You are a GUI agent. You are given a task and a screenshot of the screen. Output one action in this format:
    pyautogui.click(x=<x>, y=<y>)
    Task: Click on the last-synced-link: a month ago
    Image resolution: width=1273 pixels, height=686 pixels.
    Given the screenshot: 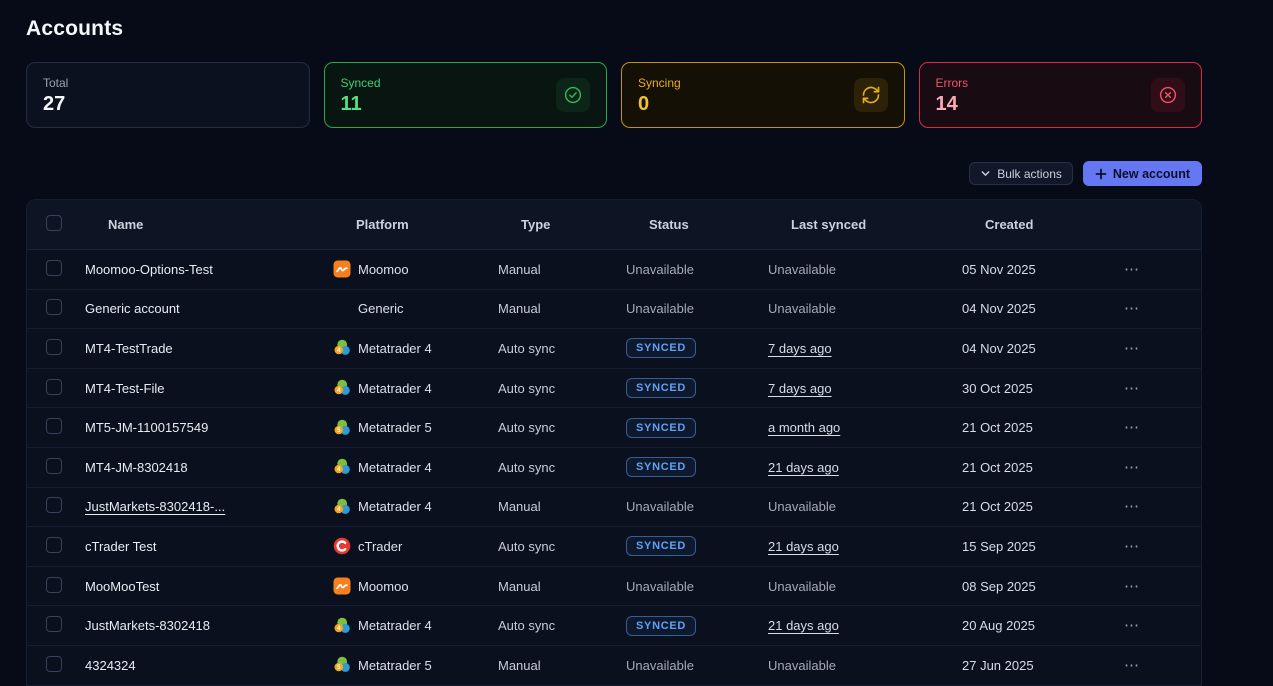 What is the action you would take?
    pyautogui.click(x=804, y=428)
    